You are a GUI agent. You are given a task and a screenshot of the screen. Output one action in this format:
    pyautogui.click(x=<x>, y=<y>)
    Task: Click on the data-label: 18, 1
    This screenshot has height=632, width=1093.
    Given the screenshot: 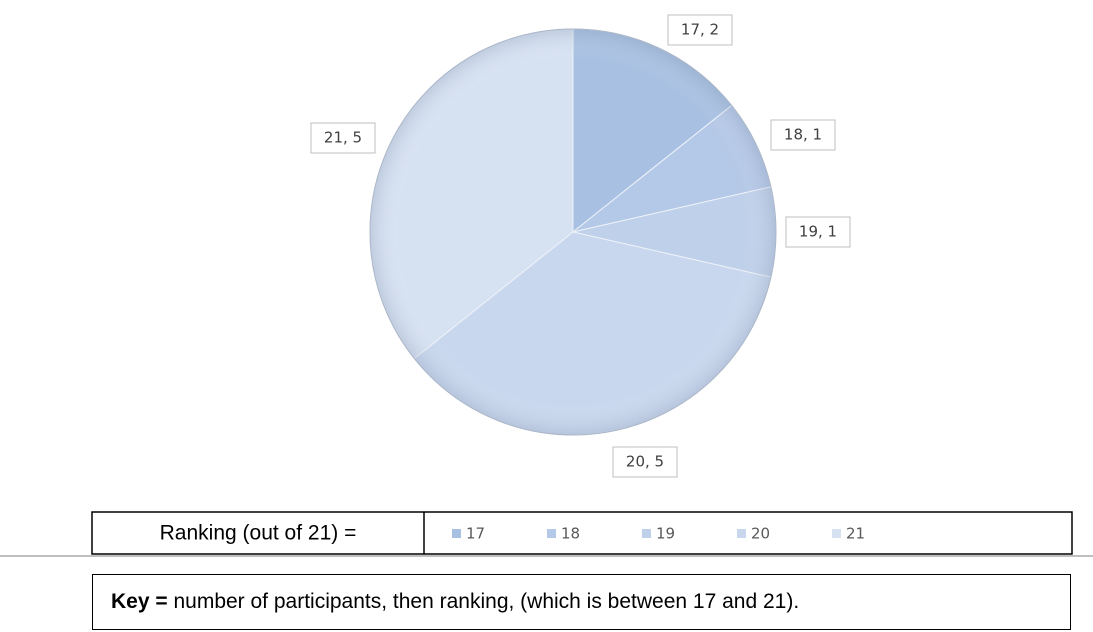 What is the action you would take?
    pyautogui.click(x=803, y=135)
    